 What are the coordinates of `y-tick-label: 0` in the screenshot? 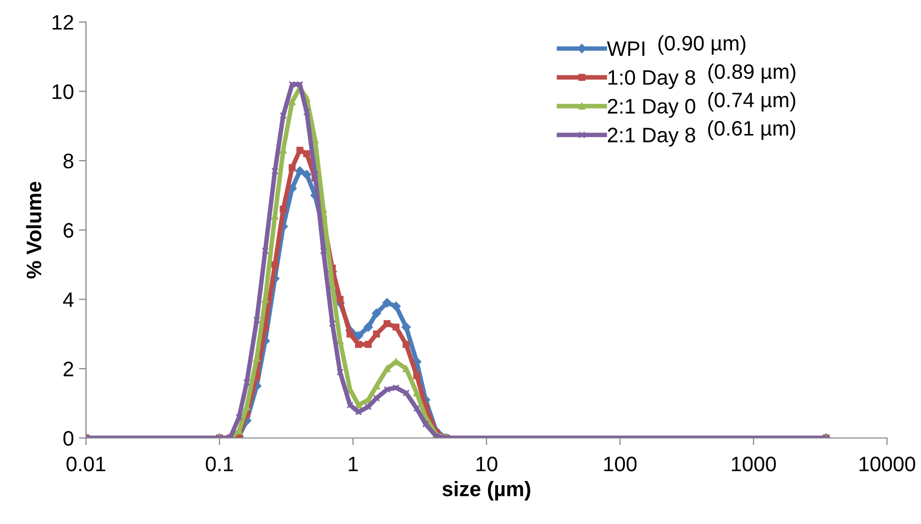 It's located at (68, 438).